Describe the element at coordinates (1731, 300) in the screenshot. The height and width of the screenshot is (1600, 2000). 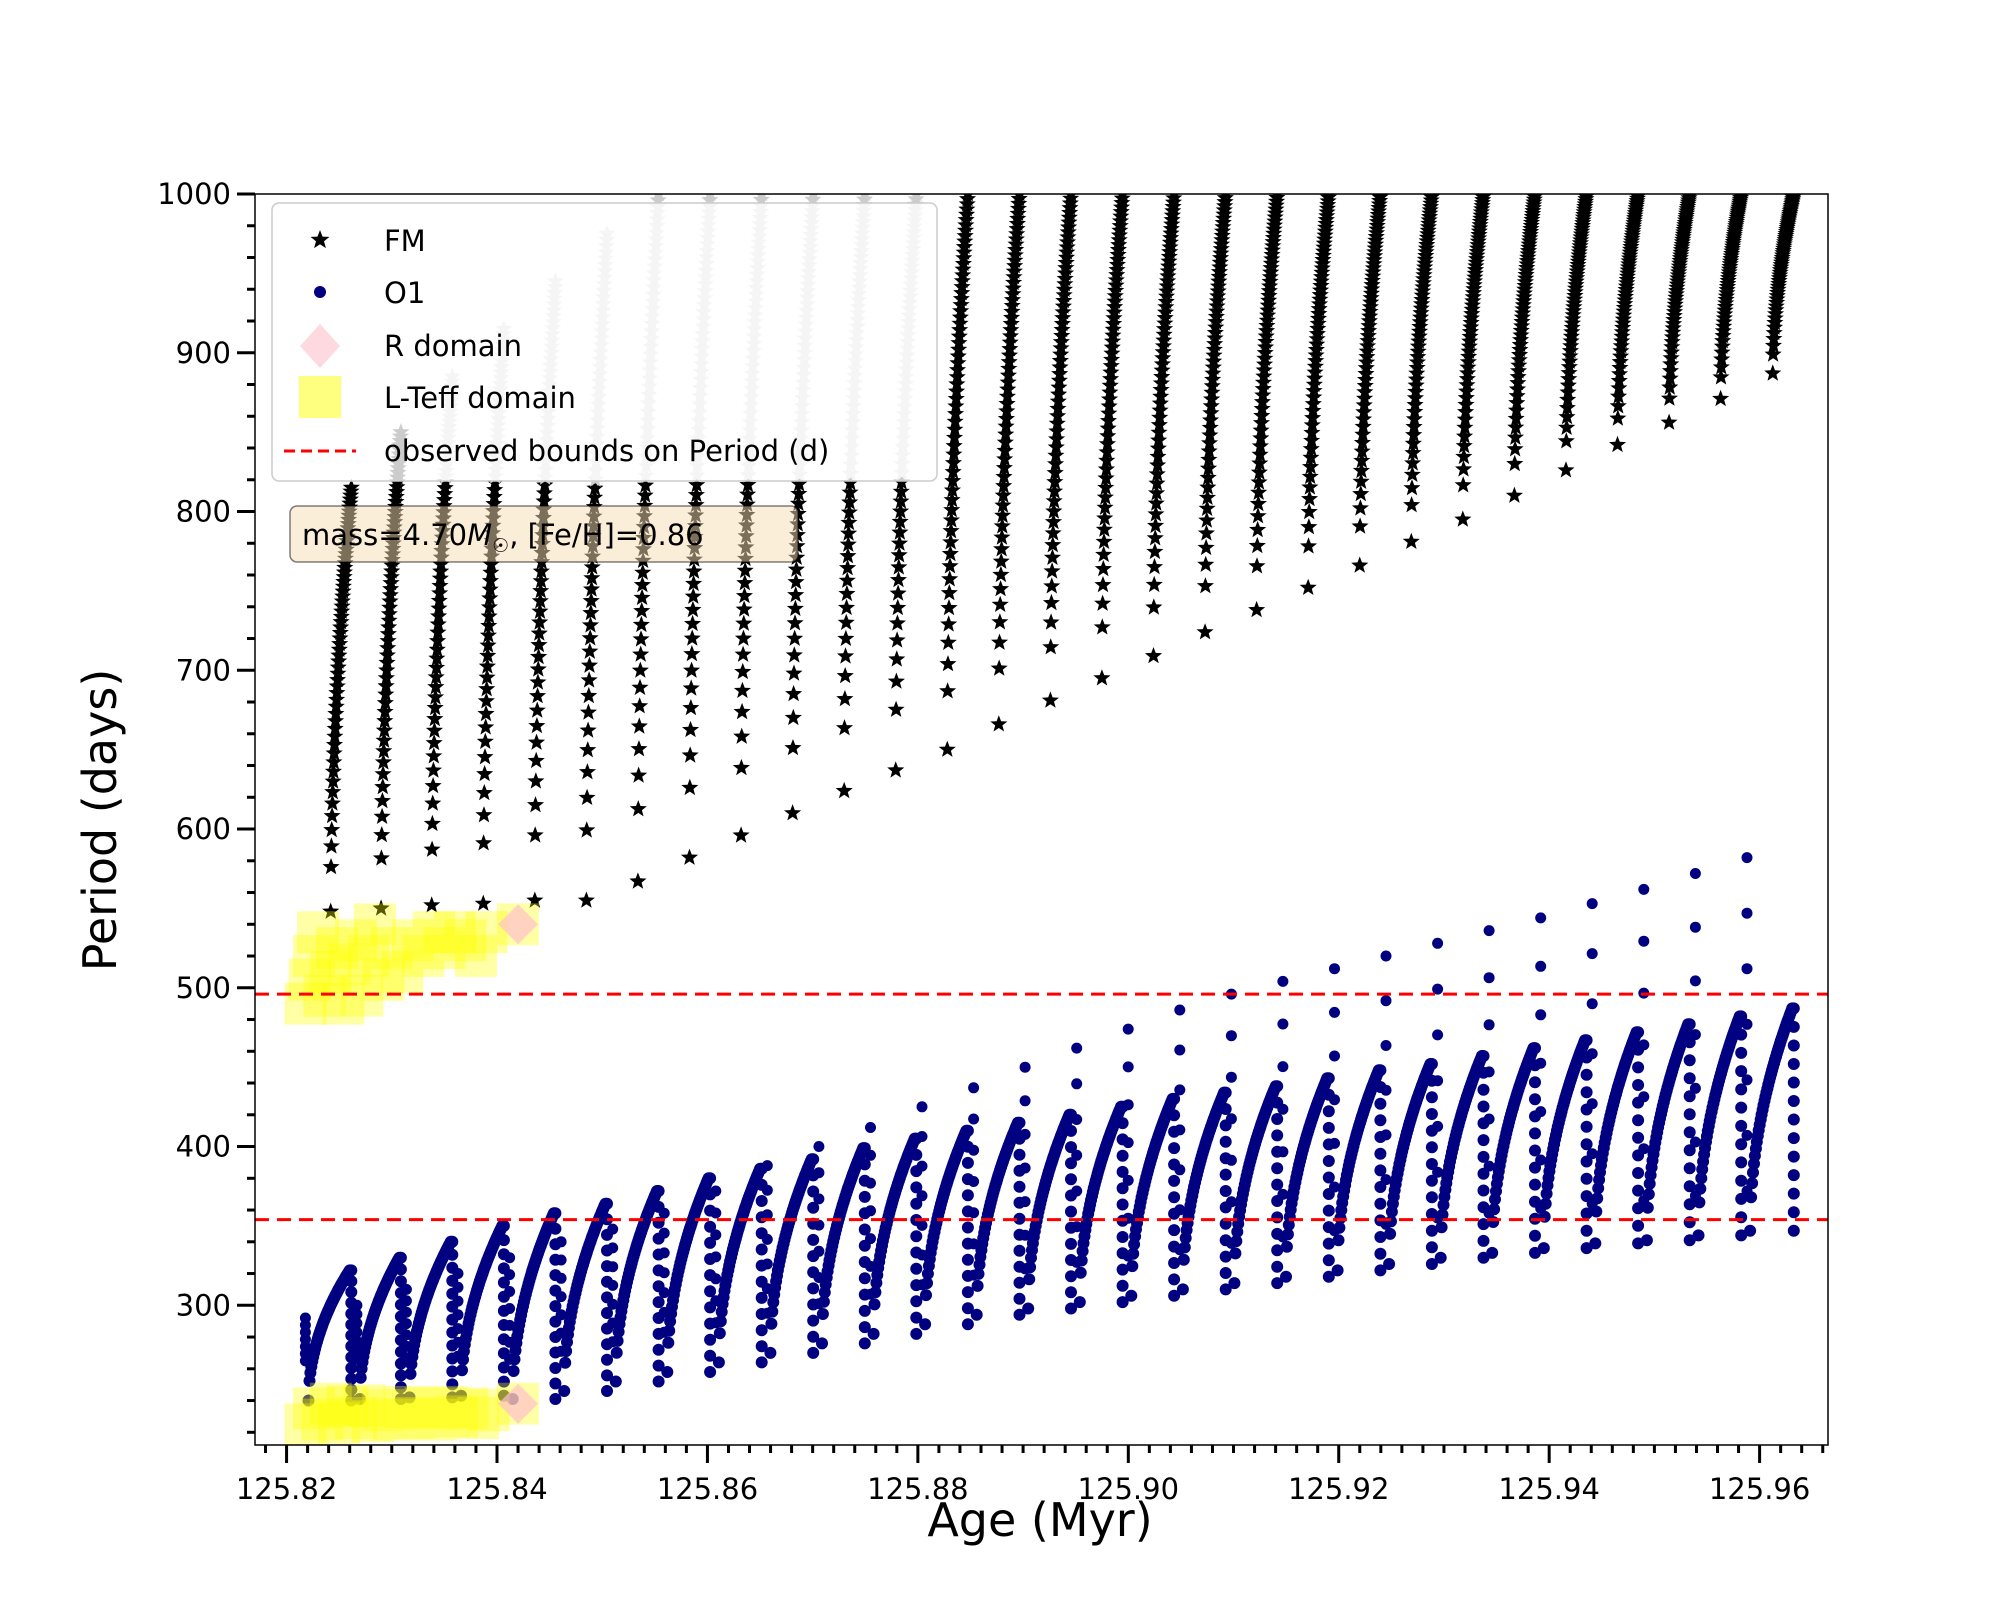
I see `fm-cycle` at that location.